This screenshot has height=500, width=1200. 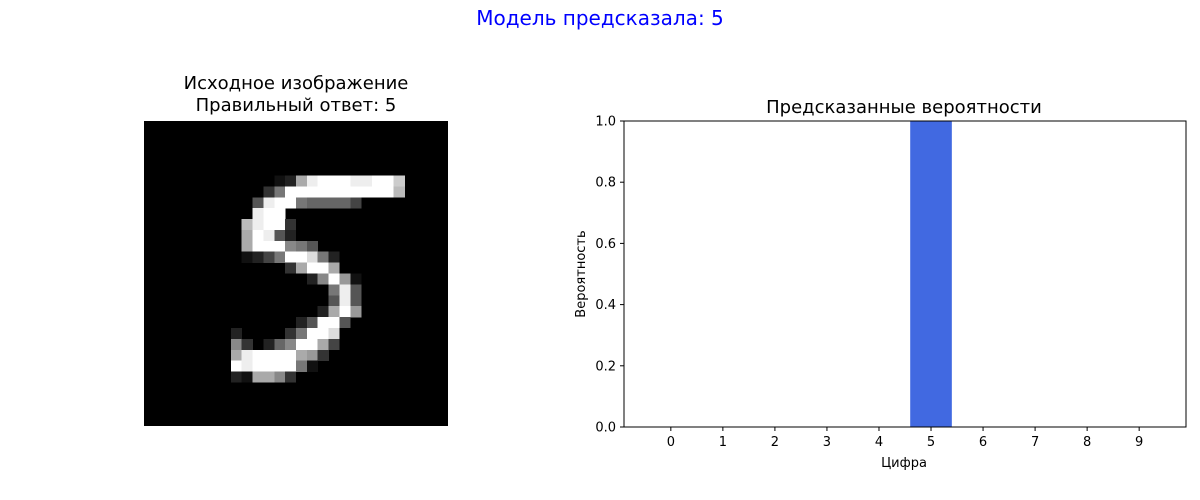 I want to click on x-tick-label: 9, so click(x=1139, y=442).